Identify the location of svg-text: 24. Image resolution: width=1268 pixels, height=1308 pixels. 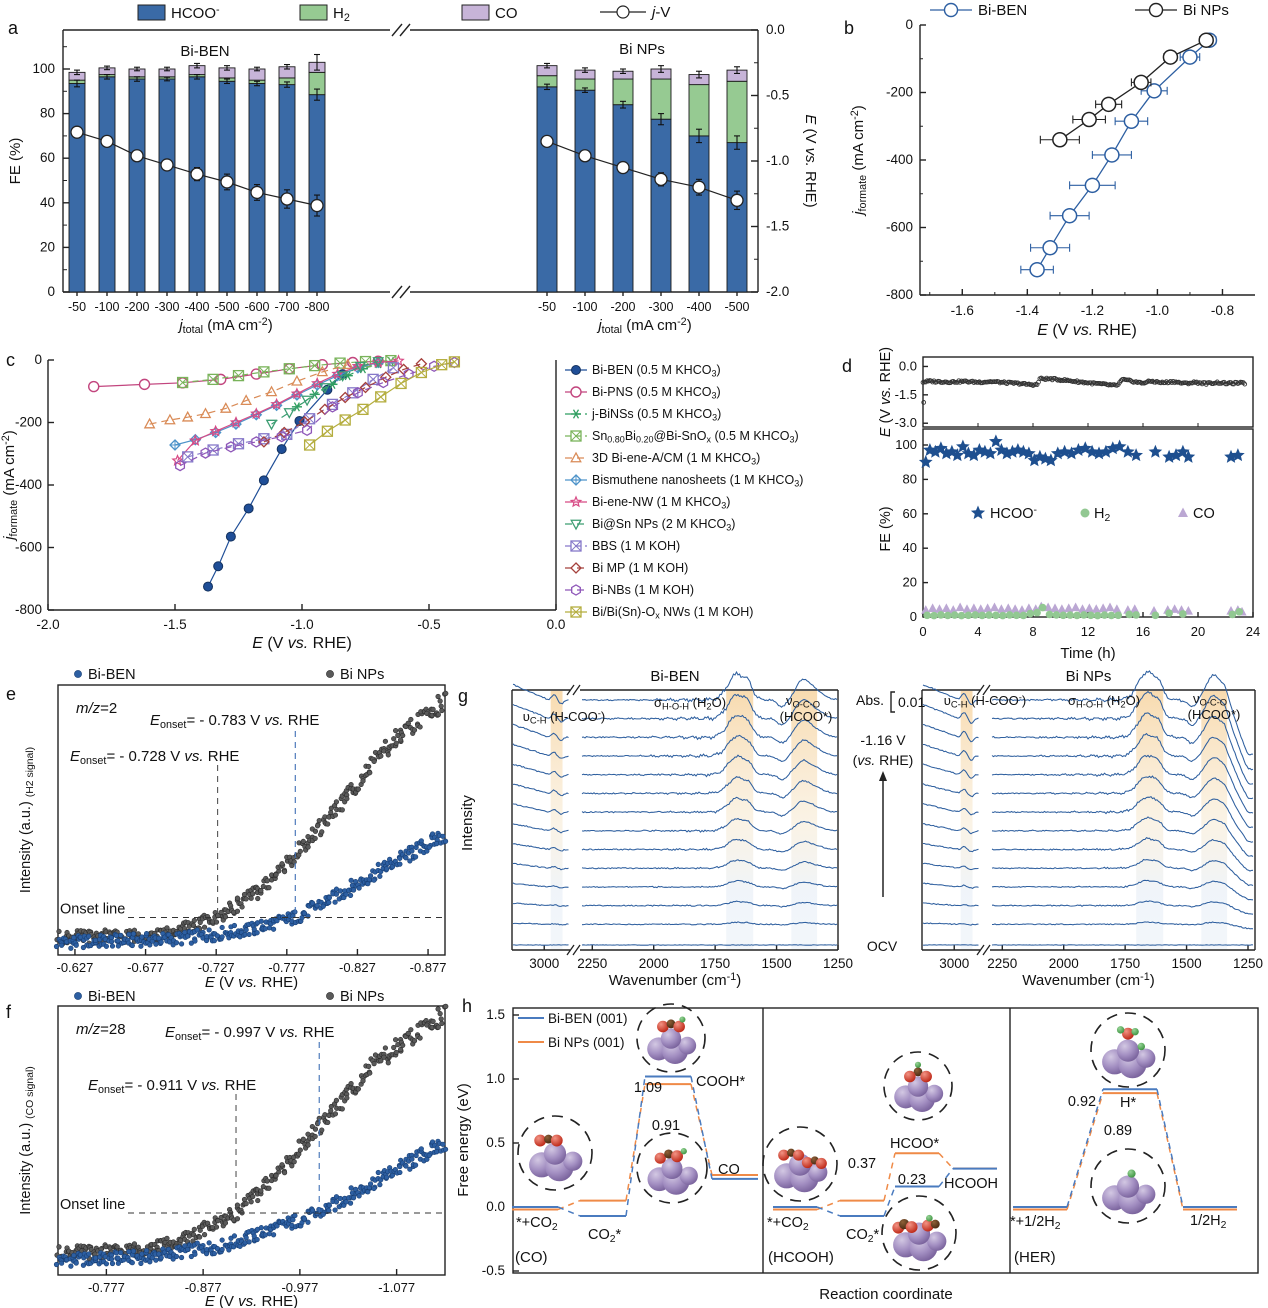
(1253, 631).